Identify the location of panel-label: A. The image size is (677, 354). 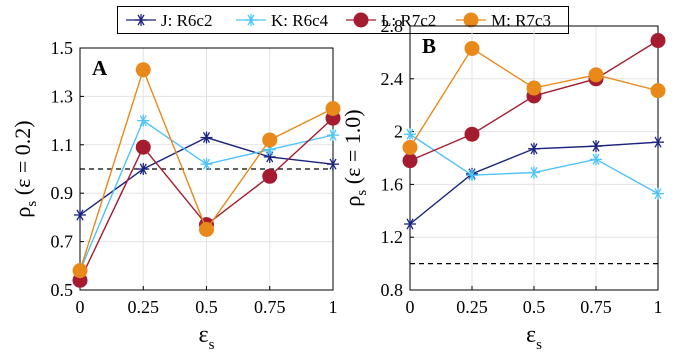
(100, 68).